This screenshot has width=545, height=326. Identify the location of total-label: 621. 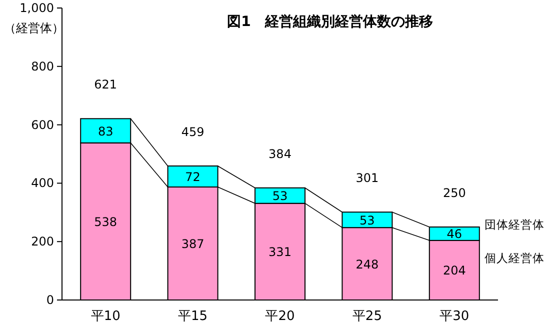
(106, 85).